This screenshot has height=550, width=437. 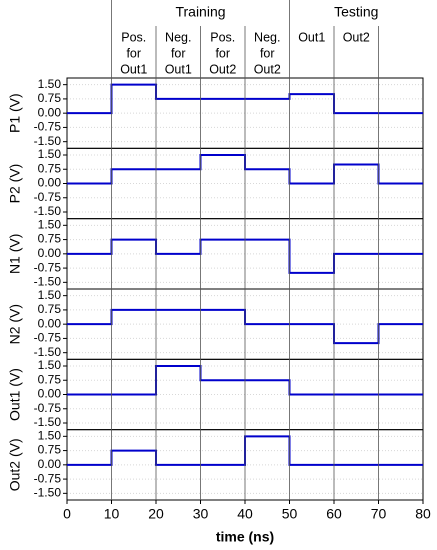 What do you see at coordinates (245, 514) in the screenshot?
I see `x-tick-label: 40` at bounding box center [245, 514].